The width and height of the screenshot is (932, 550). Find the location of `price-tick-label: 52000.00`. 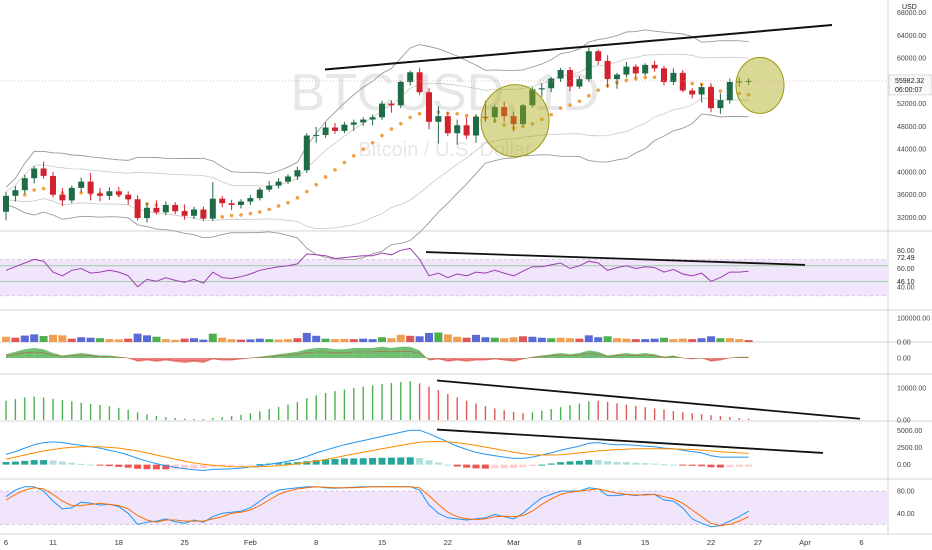

price-tick-label: 52000.00 is located at coordinates (911, 104).